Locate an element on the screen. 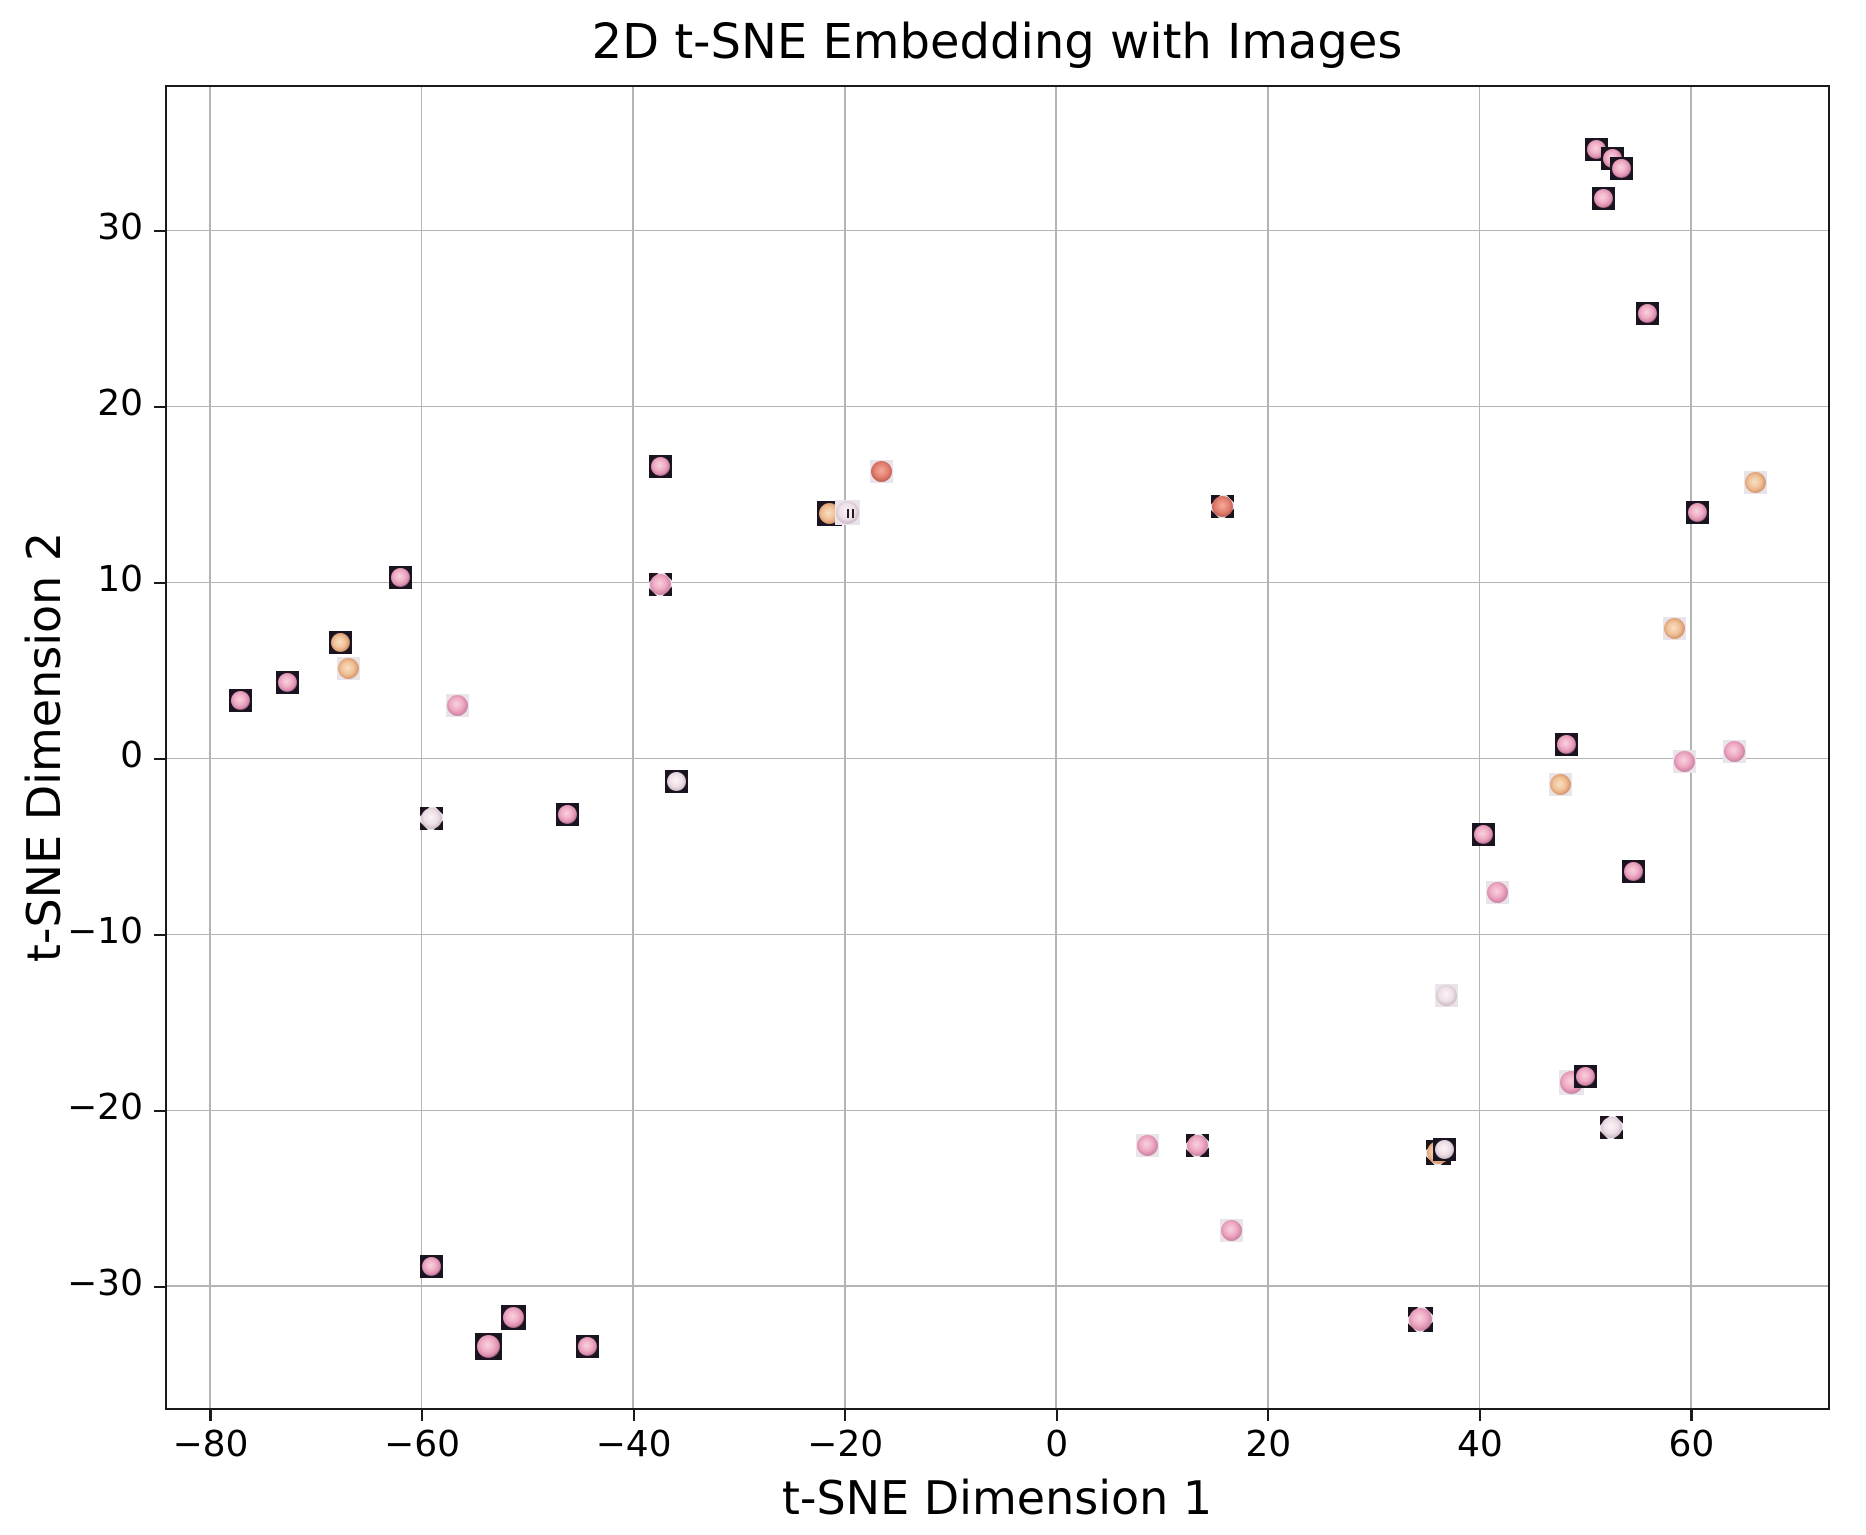 This screenshot has width=1866, height=1535. y-tick-label: 30 is located at coordinates (120, 228).